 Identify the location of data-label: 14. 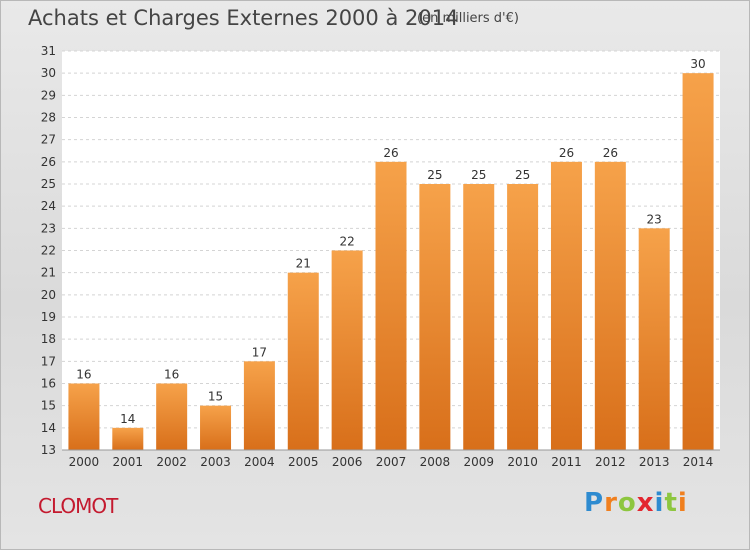
(127, 419).